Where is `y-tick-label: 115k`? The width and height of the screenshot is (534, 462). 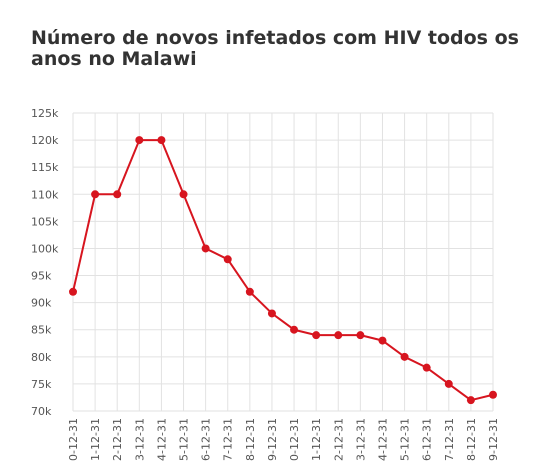 y-tick-label: 115k is located at coordinates (45, 167).